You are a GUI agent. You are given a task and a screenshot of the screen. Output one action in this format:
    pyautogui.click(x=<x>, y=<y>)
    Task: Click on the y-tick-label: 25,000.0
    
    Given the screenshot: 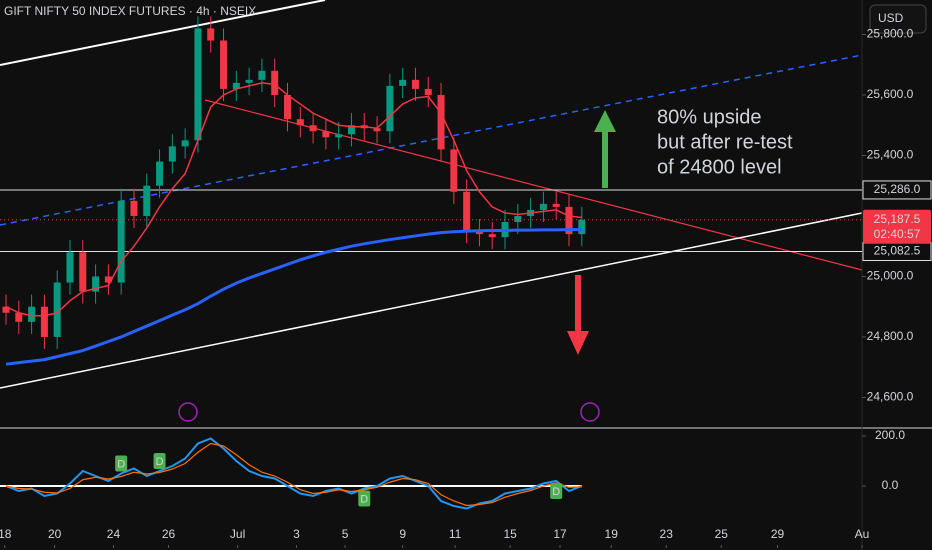 What is the action you would take?
    pyautogui.click(x=890, y=276)
    